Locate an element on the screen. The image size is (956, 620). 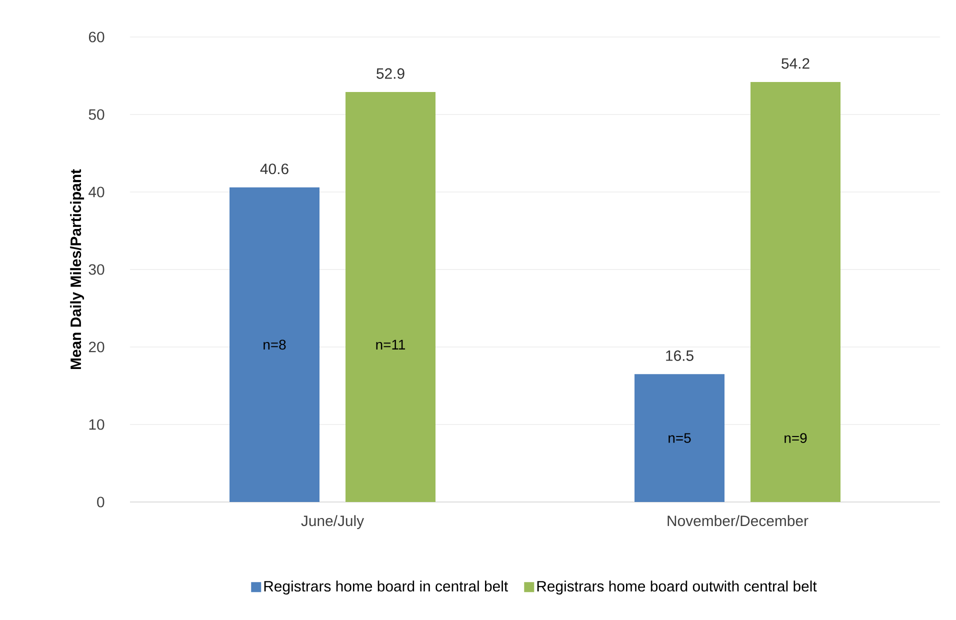
y-tick-label: 60 is located at coordinates (96, 37).